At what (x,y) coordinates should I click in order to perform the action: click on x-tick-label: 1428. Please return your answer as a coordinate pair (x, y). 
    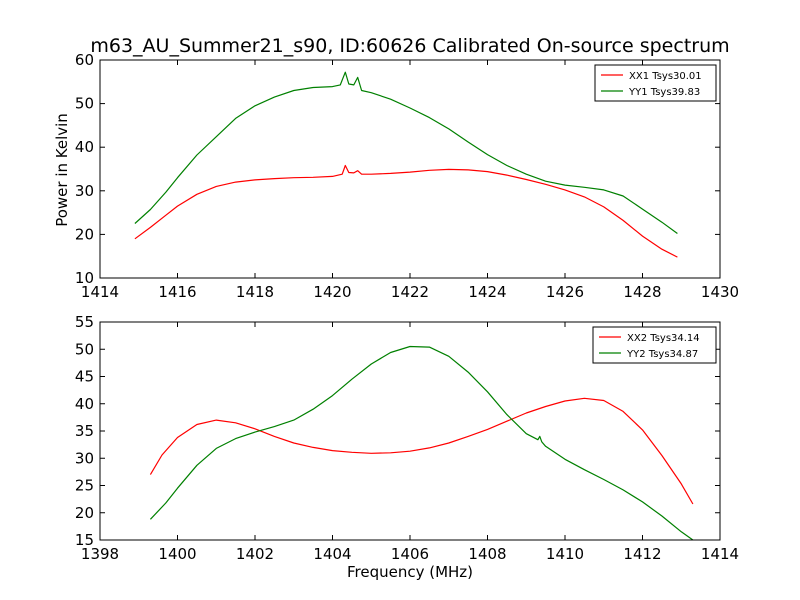
    Looking at the image, I should click on (642, 292).